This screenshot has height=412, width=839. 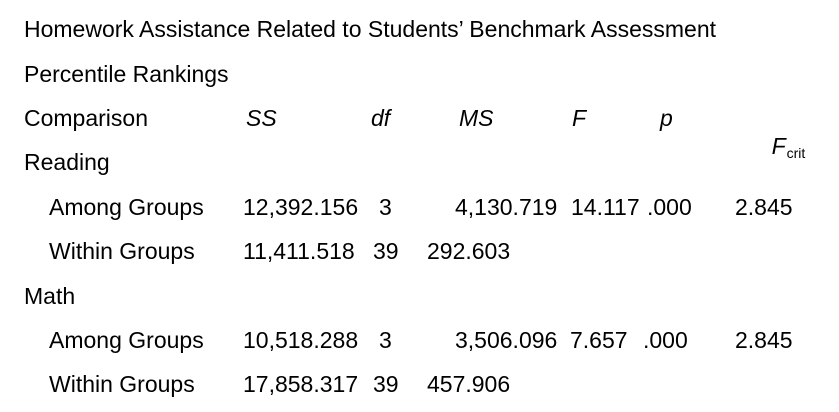 I want to click on header-fcrit-main: F, so click(x=778, y=146).